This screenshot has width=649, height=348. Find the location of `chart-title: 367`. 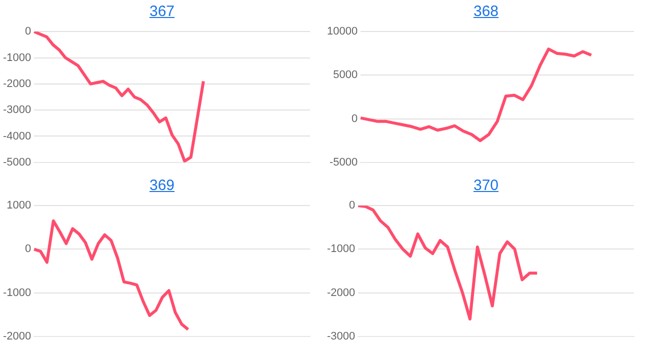

chart-title: 367 is located at coordinates (162, 11).